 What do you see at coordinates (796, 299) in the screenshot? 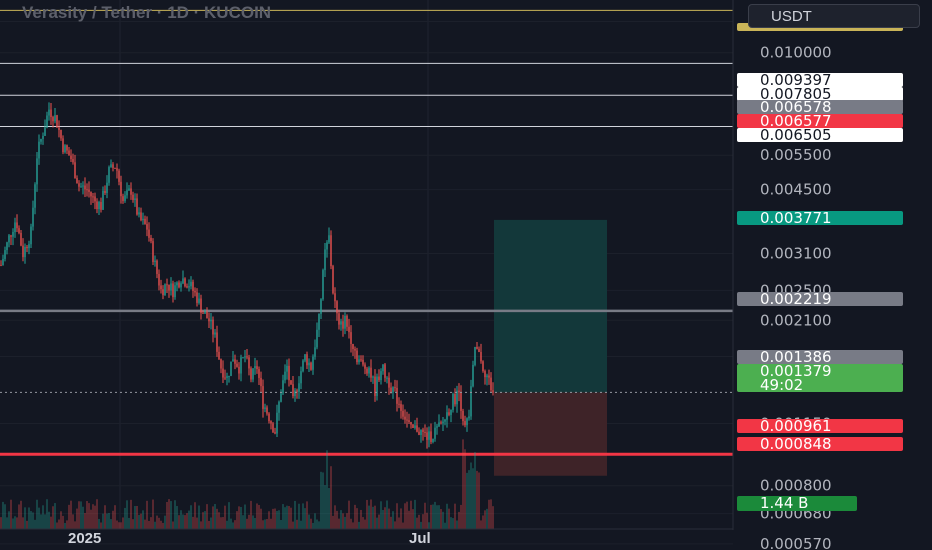
I see `price-label-gray: 0.002219` at bounding box center [796, 299].